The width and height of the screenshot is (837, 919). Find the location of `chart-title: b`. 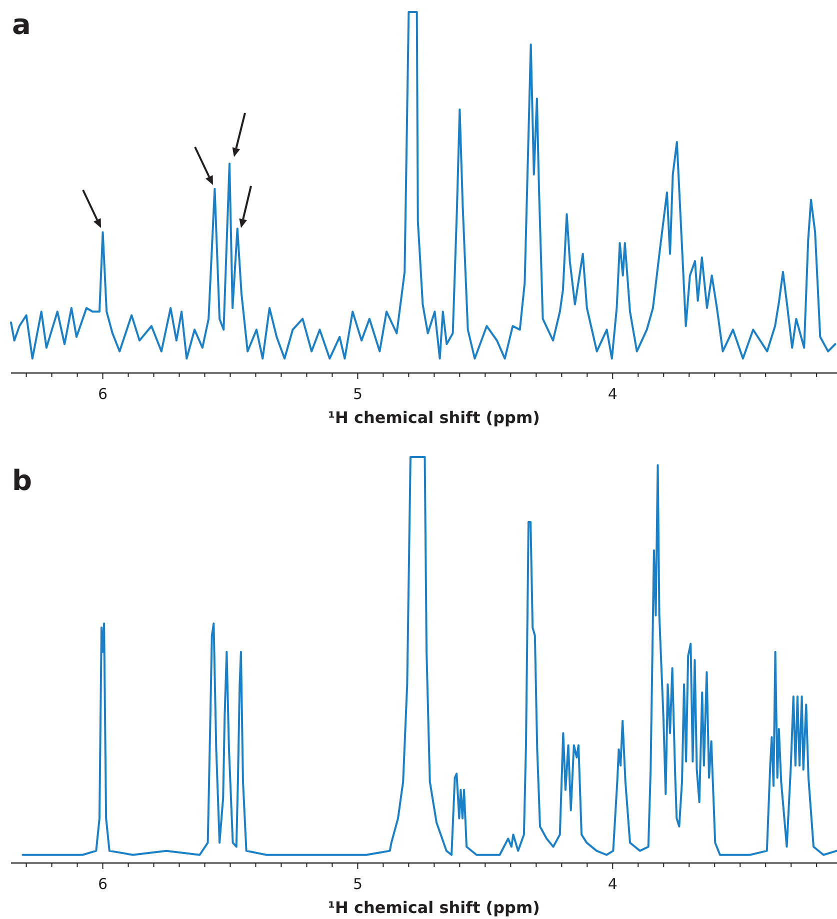

chart-title: b is located at coordinates (22, 480).